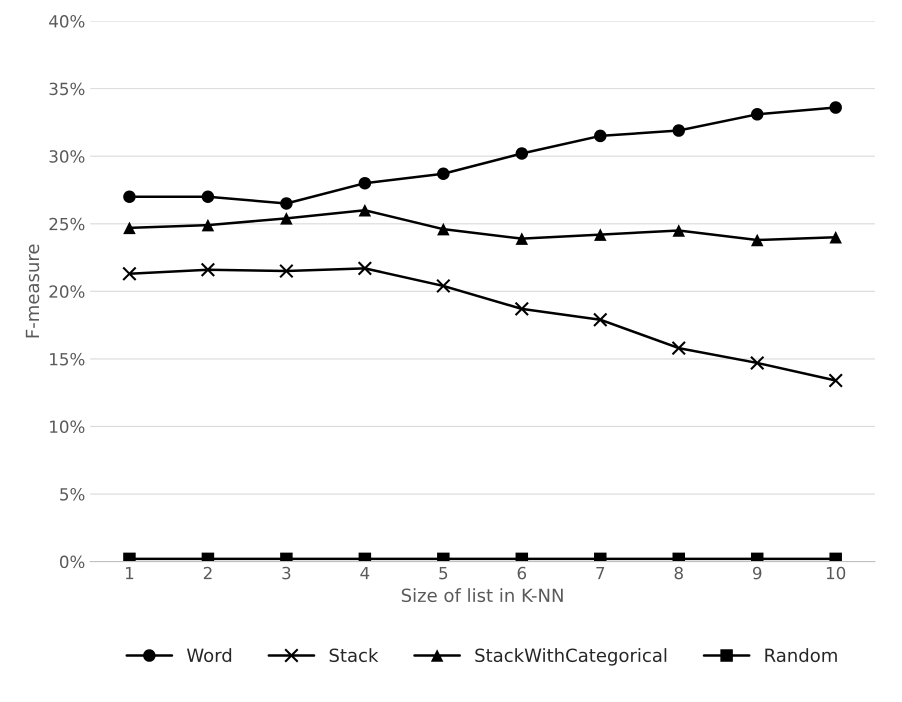 The height and width of the screenshot is (702, 902). I want to click on y-tick-label: 35%, so click(67, 89).